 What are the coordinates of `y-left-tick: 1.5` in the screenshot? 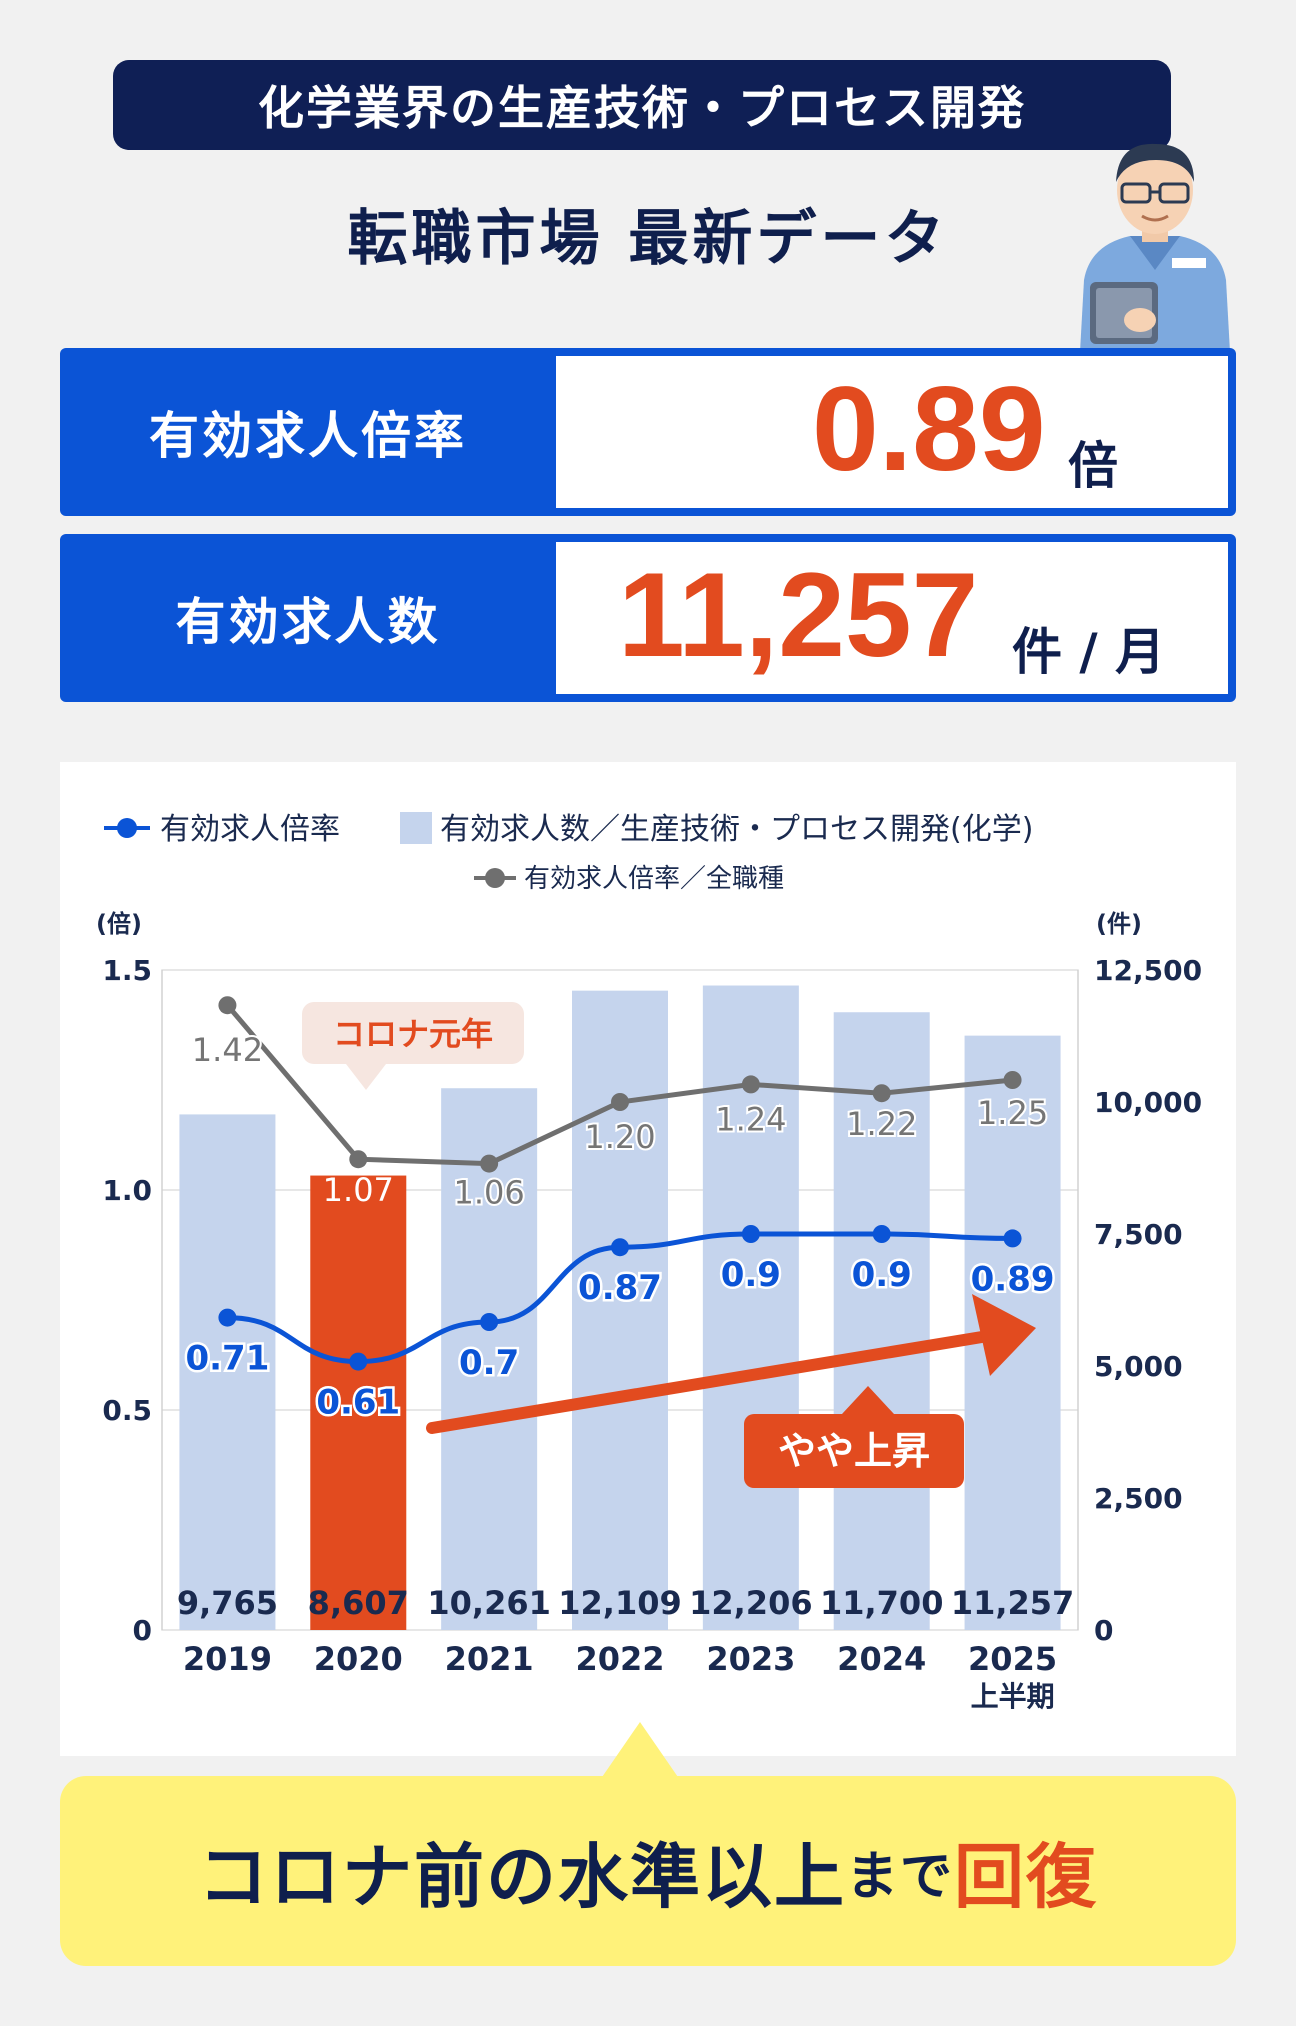 It's located at (127, 970).